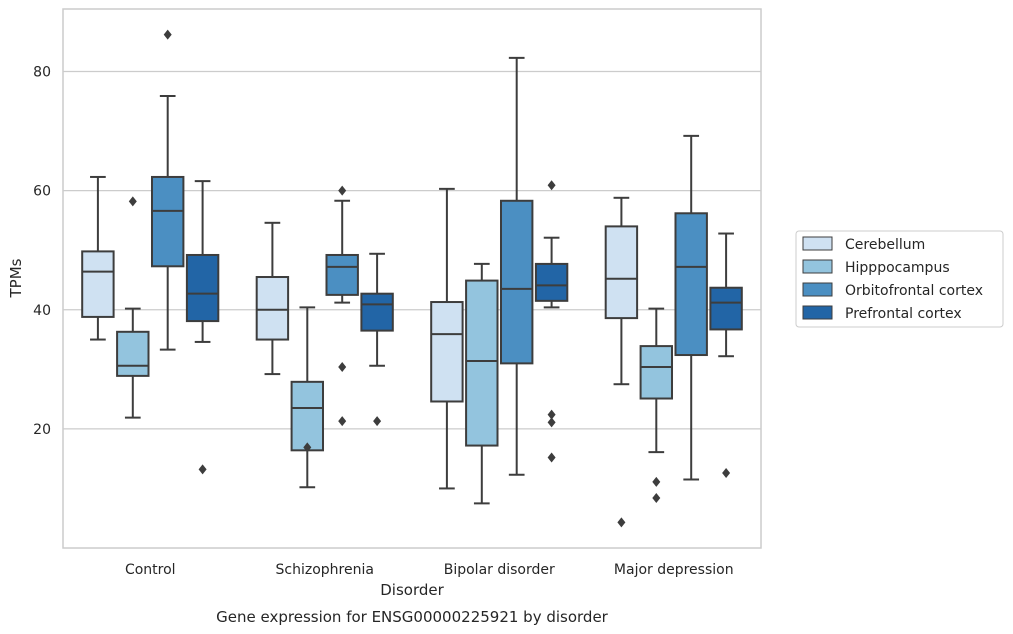 Image resolution: width=1013 pixels, height=634 pixels. Describe the element at coordinates (42, 251) in the screenshot. I see `y-axis-ticks: 20 40 60 80` at that location.